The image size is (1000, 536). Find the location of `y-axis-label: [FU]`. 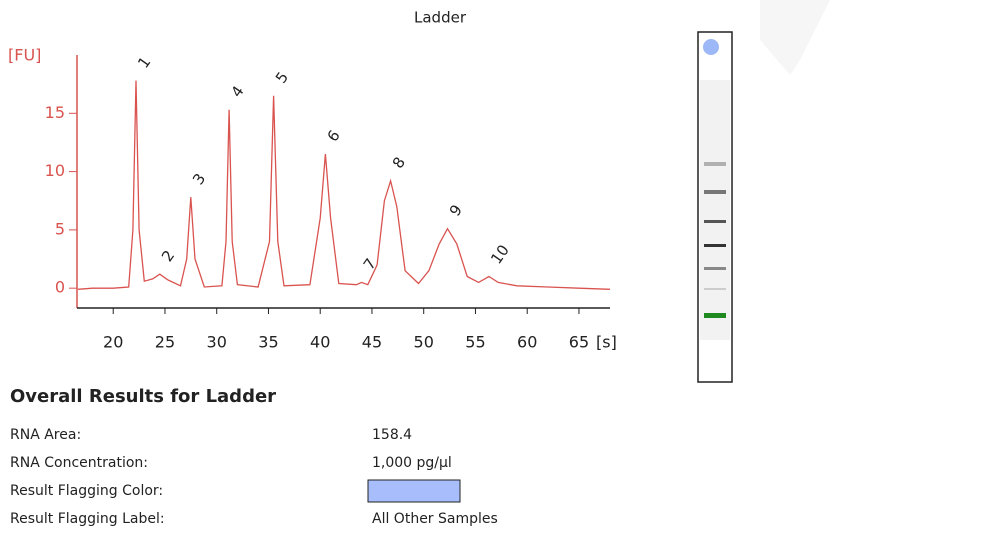

y-axis-label: [FU] is located at coordinates (24, 55).